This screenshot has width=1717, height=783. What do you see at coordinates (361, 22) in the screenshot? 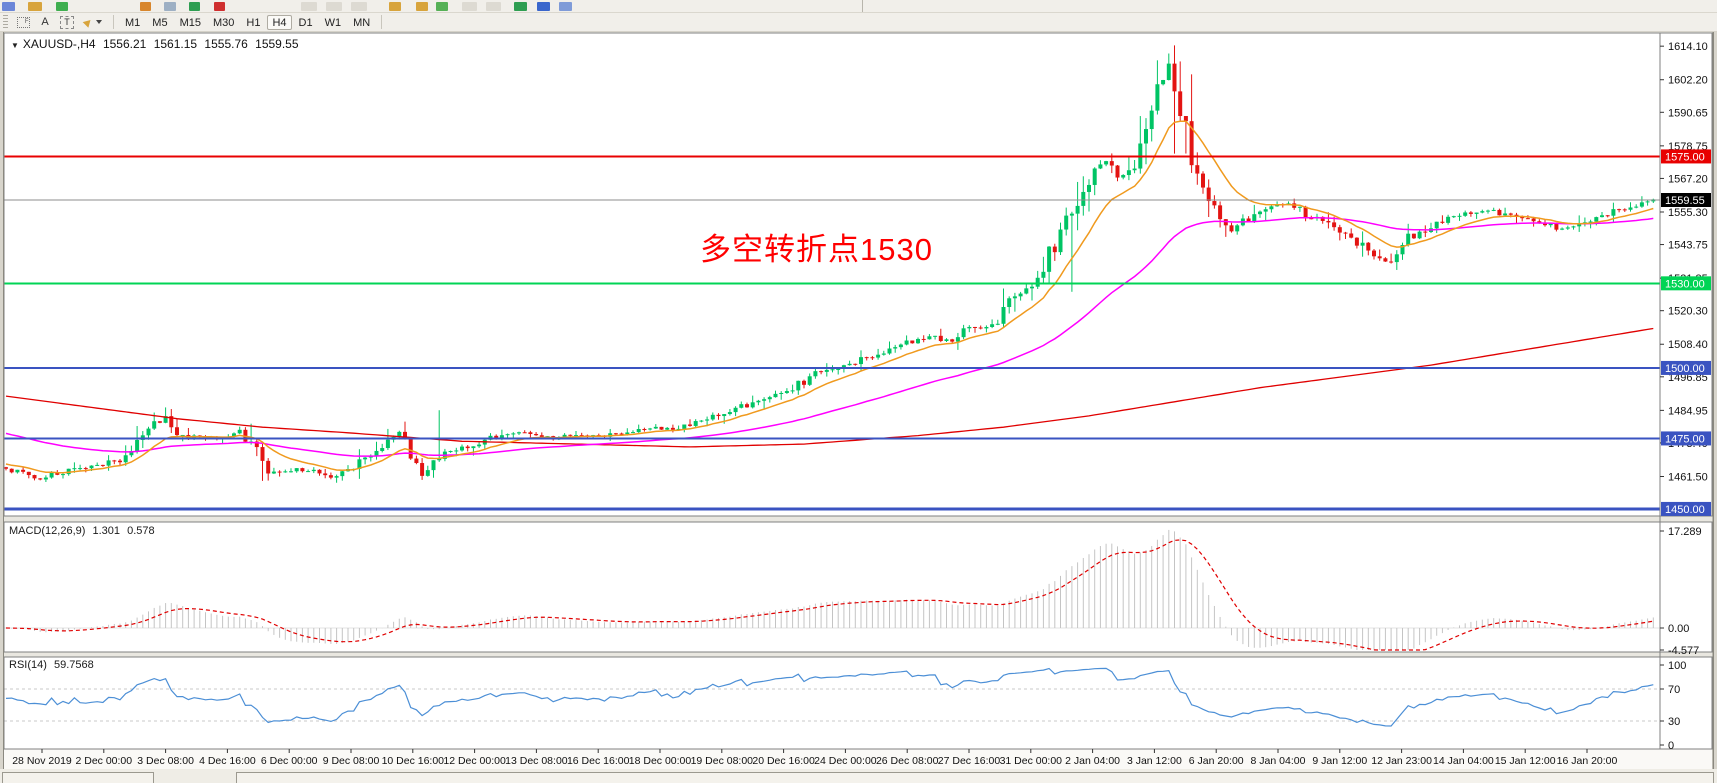
I see `timeframe-button-mn: MN` at bounding box center [361, 22].